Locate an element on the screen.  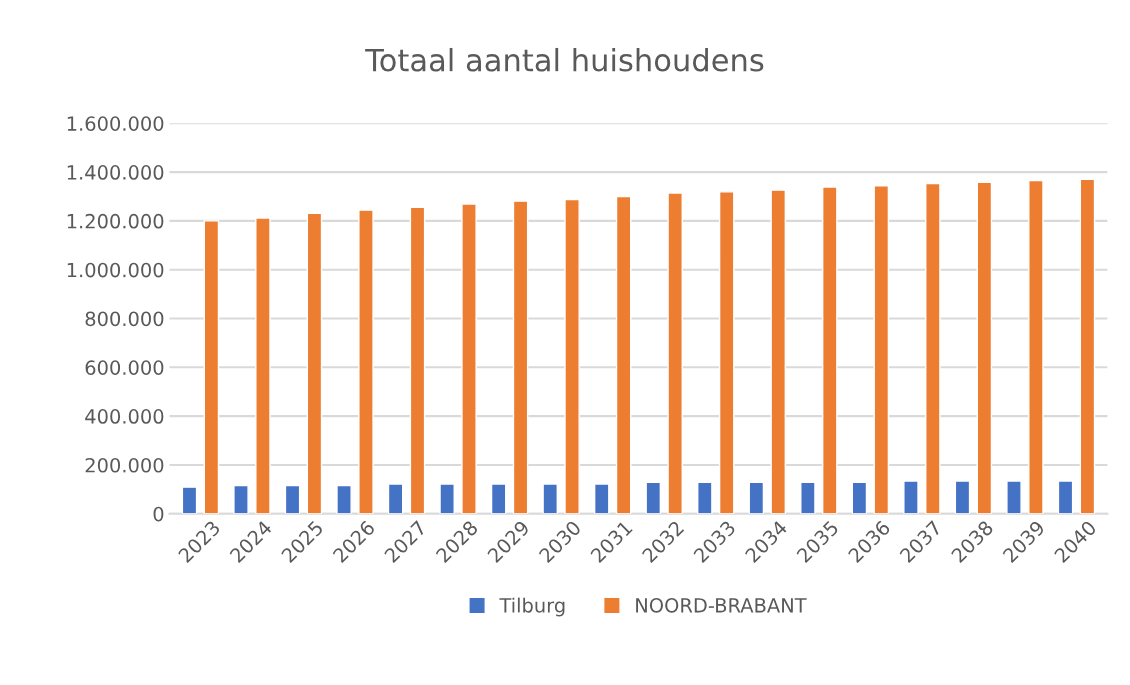
legend-label: NOORD-BRABANT is located at coordinates (721, 605).